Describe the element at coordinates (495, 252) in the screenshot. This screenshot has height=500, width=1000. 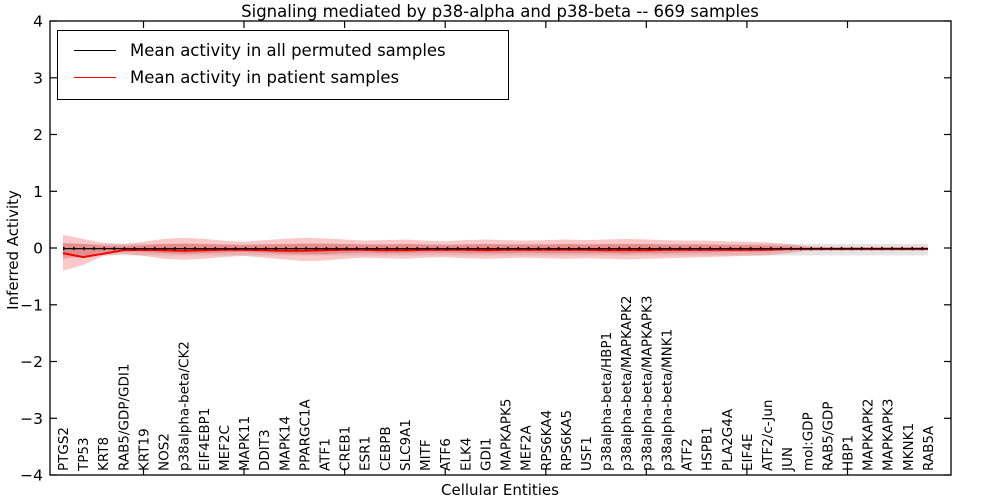
I see `band-patient_std_outer` at that location.